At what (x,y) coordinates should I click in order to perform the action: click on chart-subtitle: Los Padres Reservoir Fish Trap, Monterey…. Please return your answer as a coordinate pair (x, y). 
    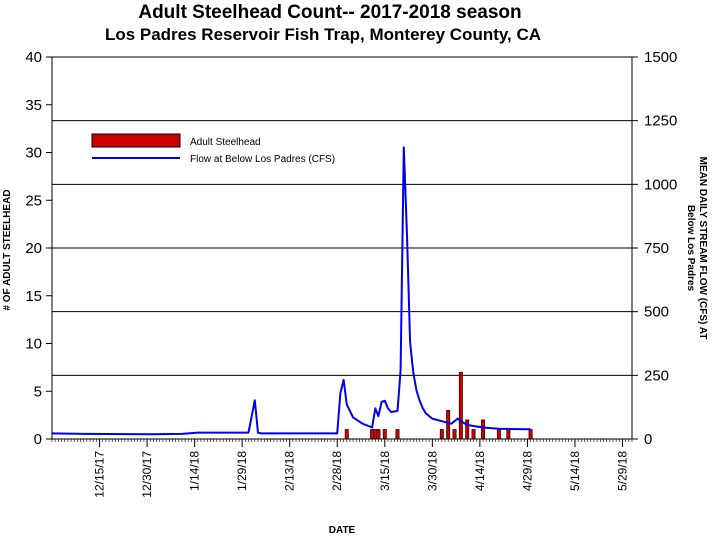
    Looking at the image, I should click on (323, 34).